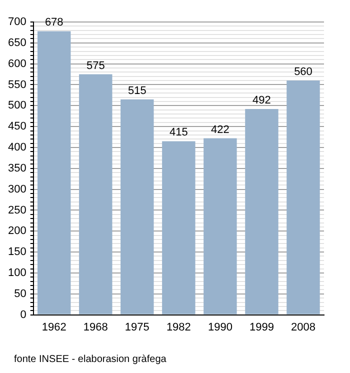 The image size is (350, 373). Describe the element at coordinates (220, 327) in the screenshot. I see `x-tick-label: 1990` at that location.